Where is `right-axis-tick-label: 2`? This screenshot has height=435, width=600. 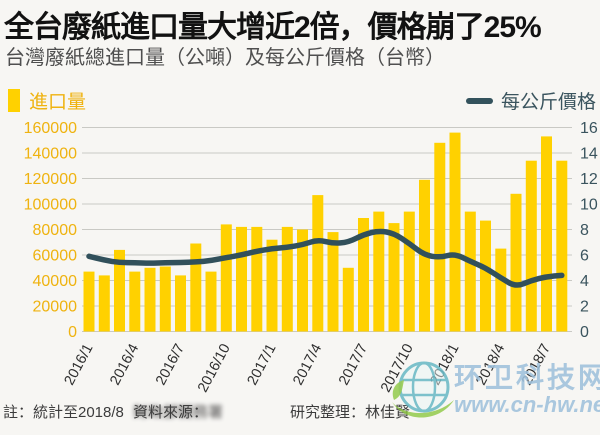
right-axis-tick-label: 2 is located at coordinates (584, 307).